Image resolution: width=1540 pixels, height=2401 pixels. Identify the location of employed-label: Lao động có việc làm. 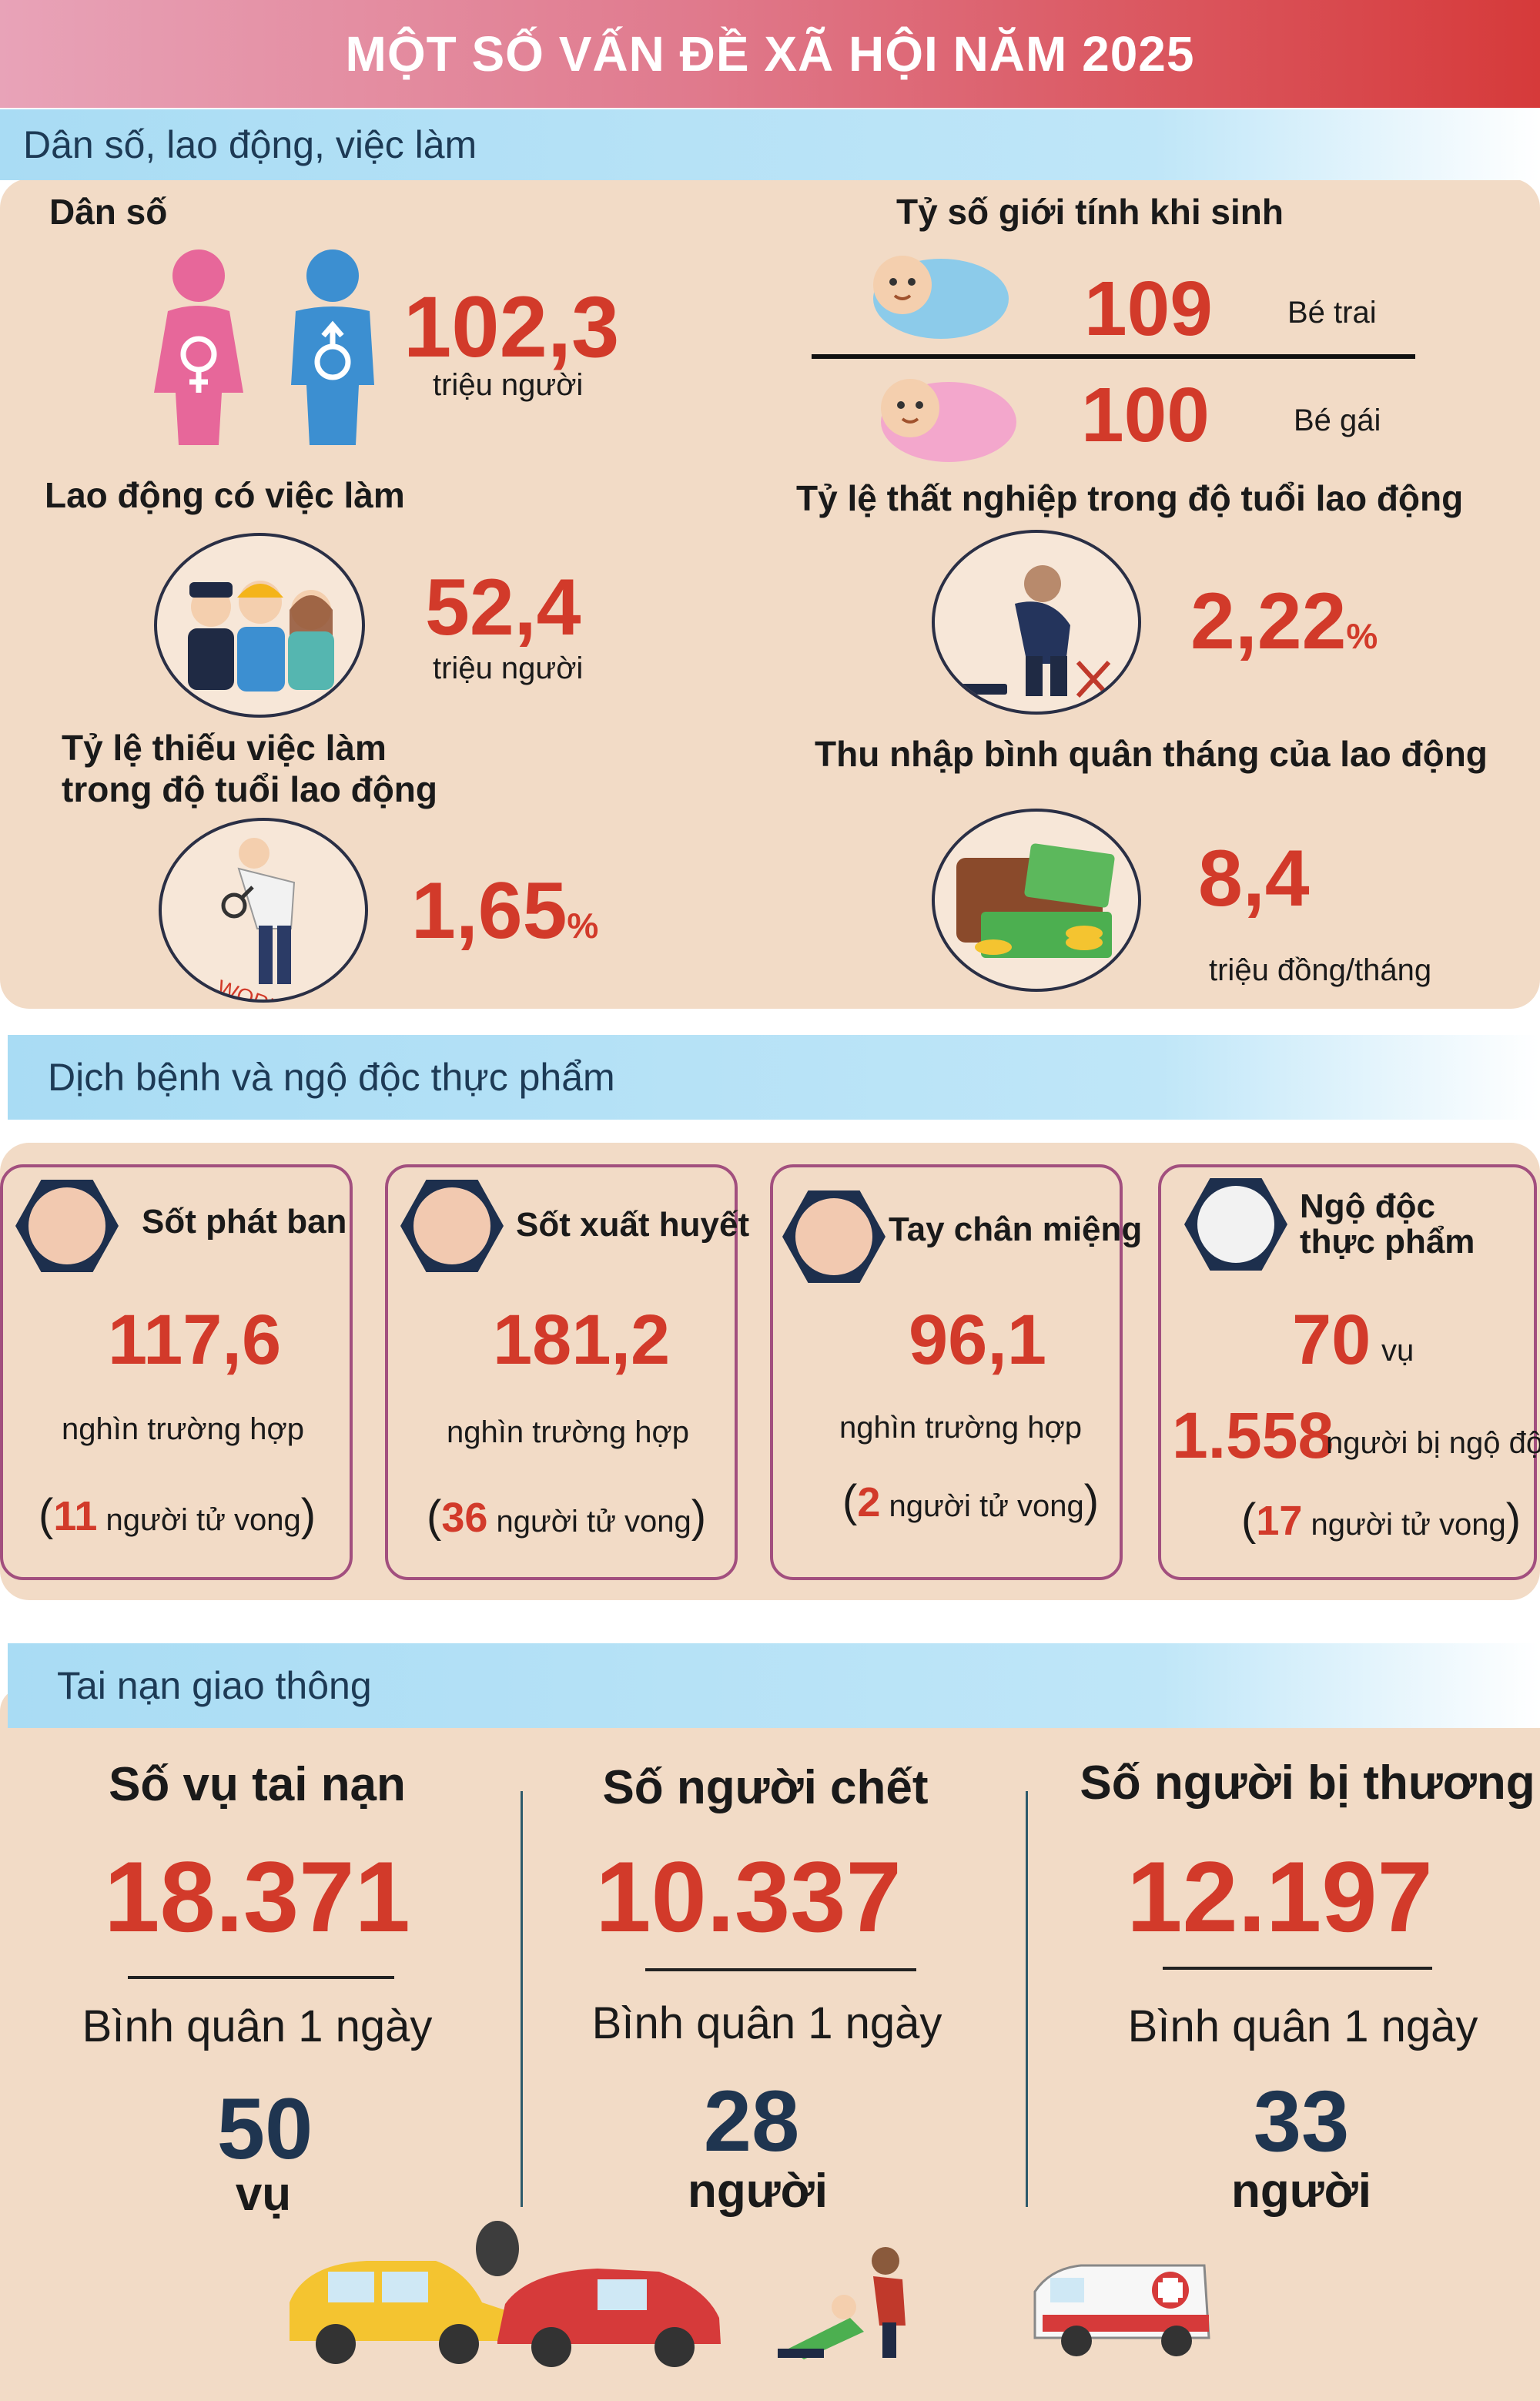
(225, 495).